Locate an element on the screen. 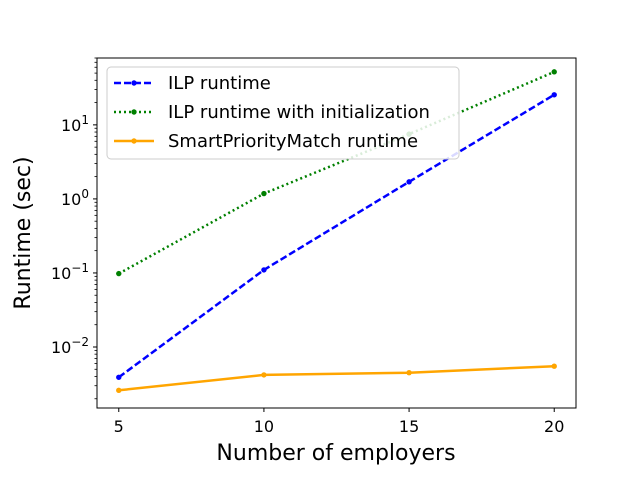  legend-entry: ILP runtime is located at coordinates (192, 83).